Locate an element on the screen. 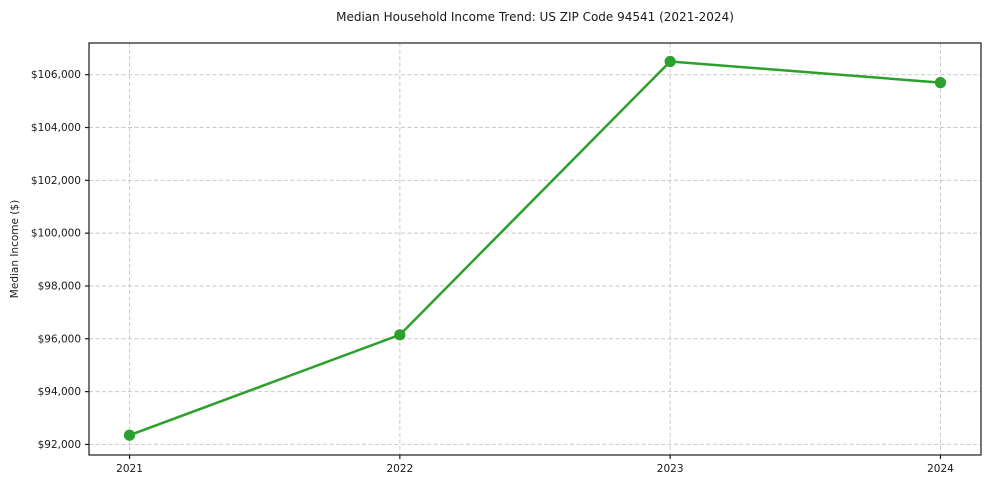 Image resolution: width=989 pixels, height=490 pixels. y-tick-label: $92,000 is located at coordinates (59, 445).